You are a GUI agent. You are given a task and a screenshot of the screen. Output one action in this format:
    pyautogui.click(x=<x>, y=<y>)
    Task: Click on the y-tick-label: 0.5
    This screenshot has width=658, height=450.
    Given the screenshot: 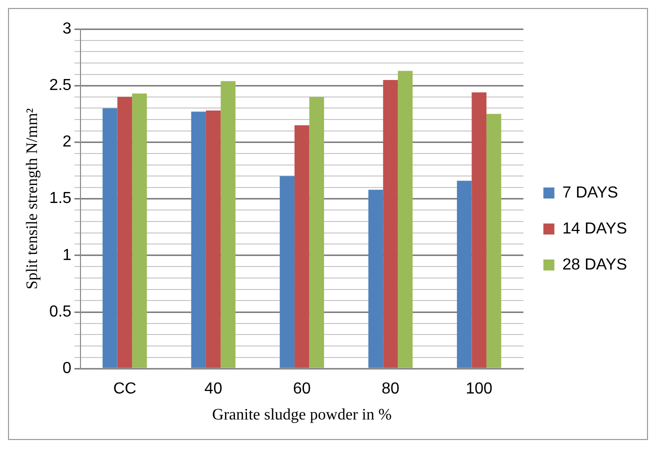 What is the action you would take?
    pyautogui.click(x=60, y=311)
    